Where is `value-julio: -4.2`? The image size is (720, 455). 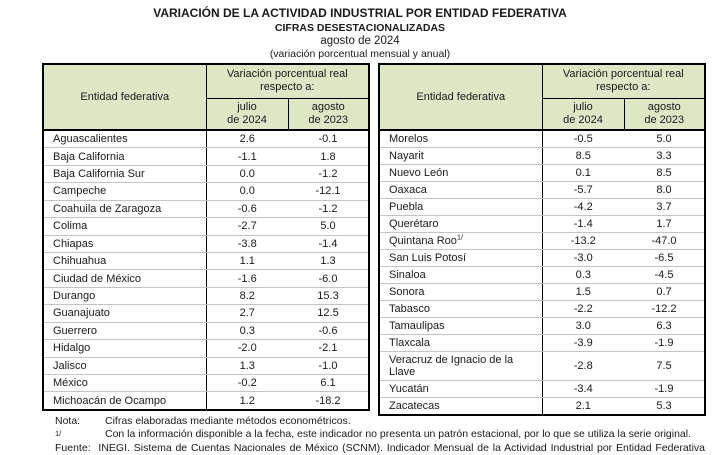 value-julio: -4.2 is located at coordinates (583, 207).